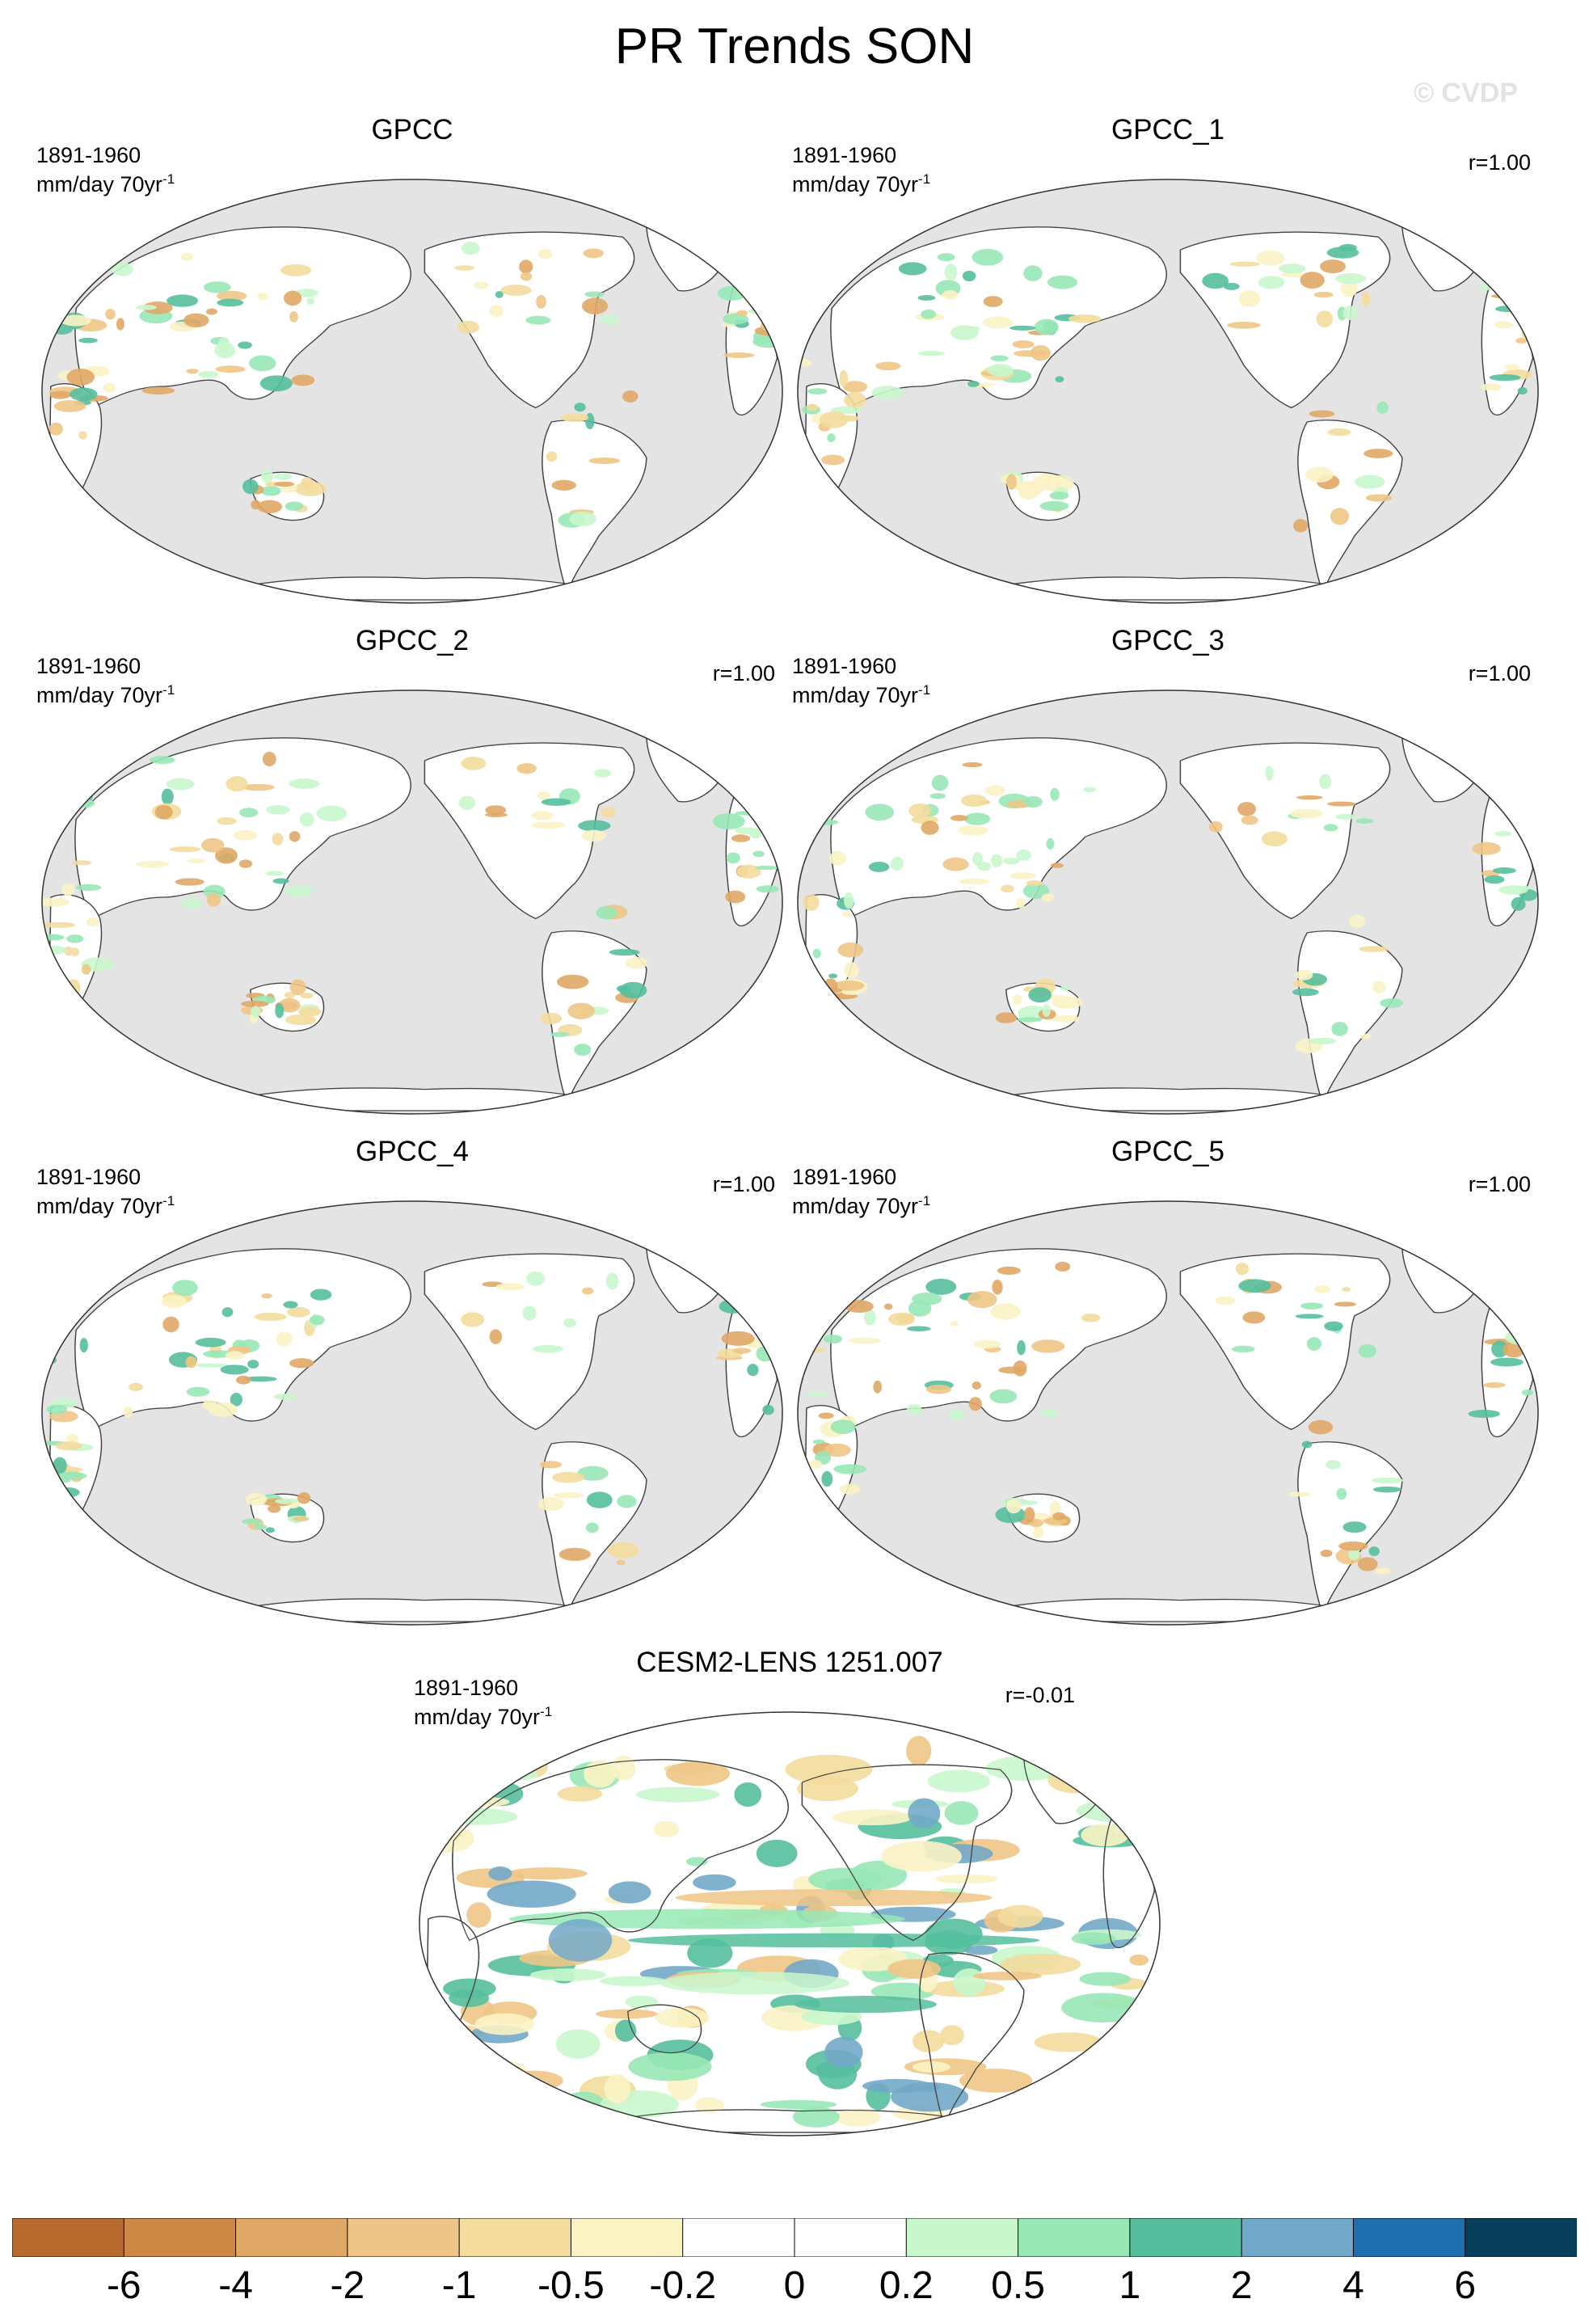 The width and height of the screenshot is (1589, 2324). Describe the element at coordinates (412, 640) in the screenshot. I see `panel-title: GPCC_2` at that location.